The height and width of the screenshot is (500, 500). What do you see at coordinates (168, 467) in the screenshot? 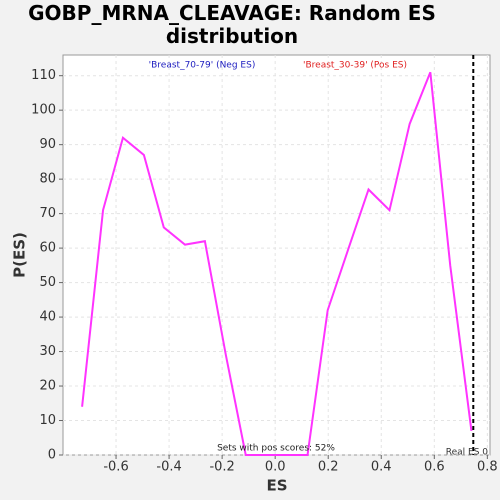
I see `x-tick-label: -0.4` at bounding box center [168, 467].